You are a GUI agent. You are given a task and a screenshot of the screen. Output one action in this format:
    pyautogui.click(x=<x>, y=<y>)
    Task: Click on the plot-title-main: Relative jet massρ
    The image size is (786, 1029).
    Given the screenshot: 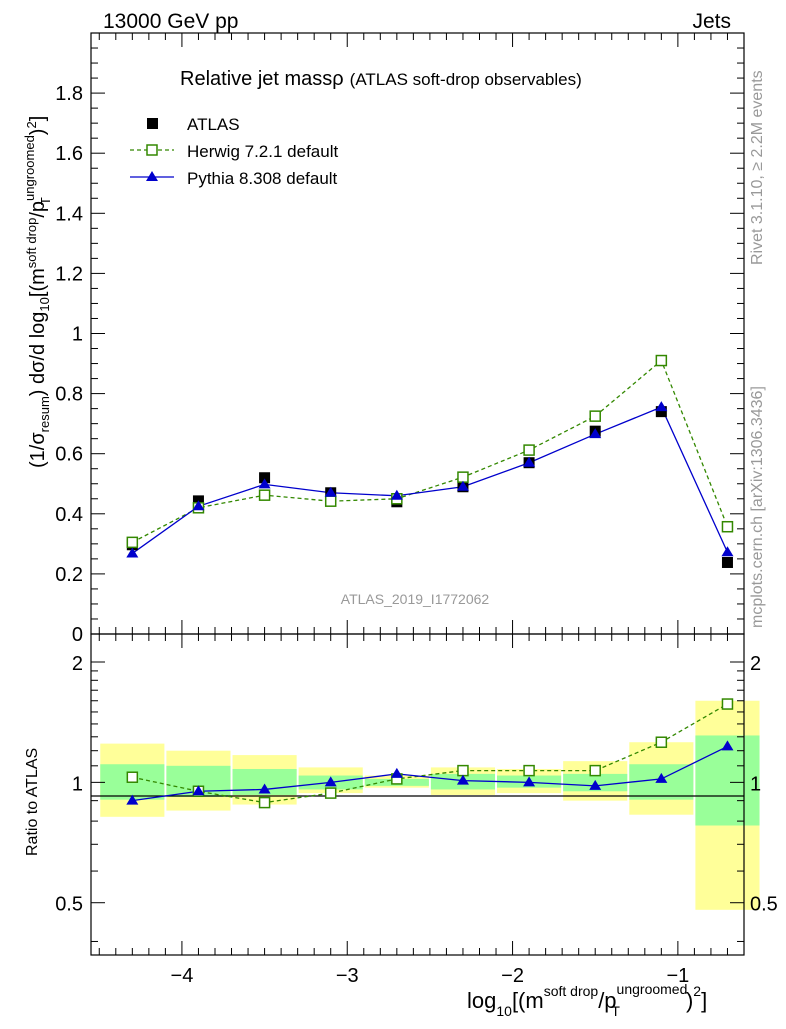 What is the action you would take?
    pyautogui.click(x=262, y=79)
    